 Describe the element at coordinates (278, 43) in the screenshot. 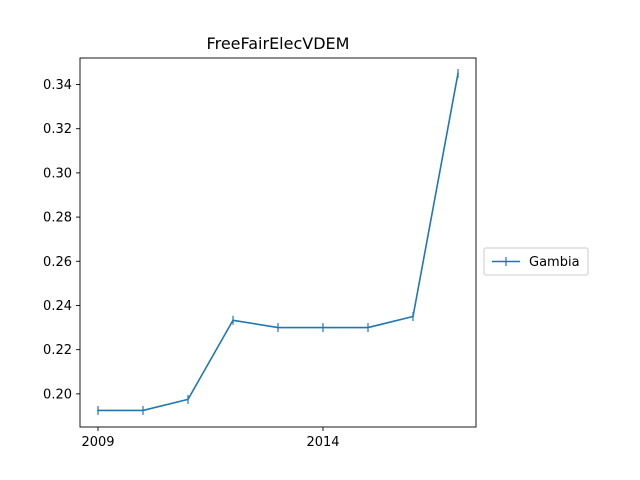

I see `chart-title: FreeFairElecVDEM` at that location.